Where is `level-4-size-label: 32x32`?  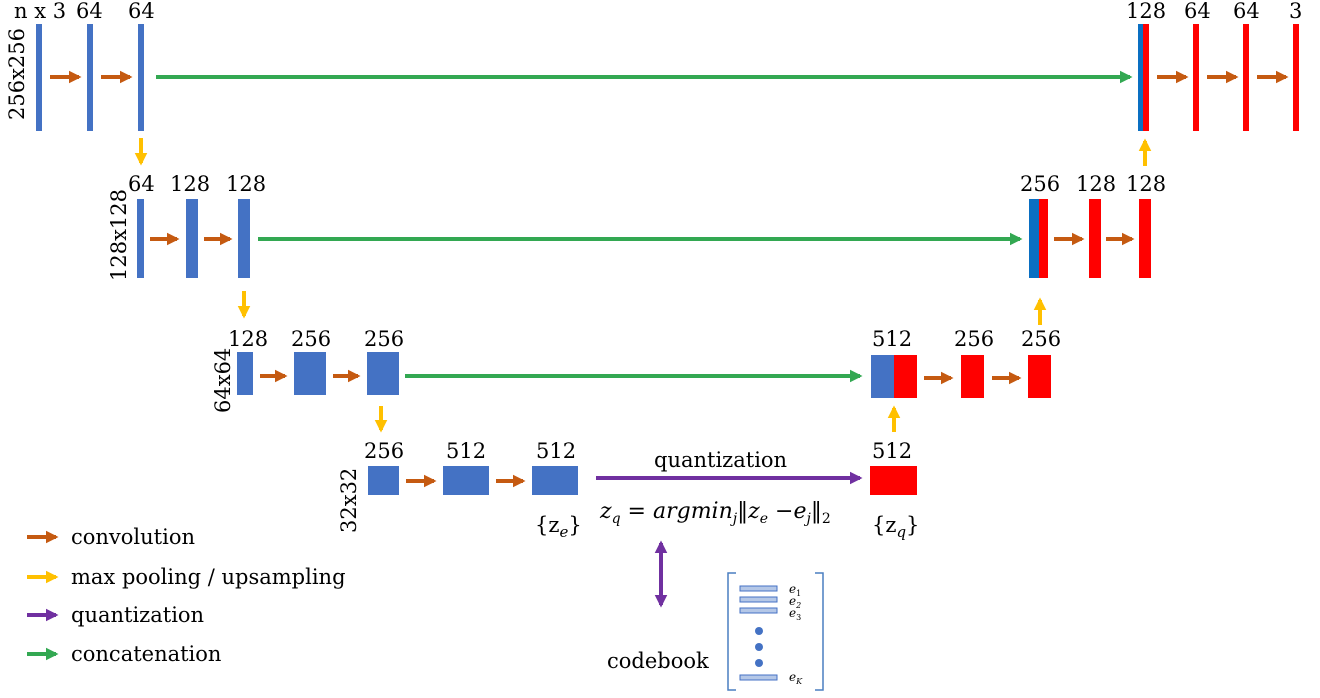 level-4-size-label: 32x32 is located at coordinates (349, 500).